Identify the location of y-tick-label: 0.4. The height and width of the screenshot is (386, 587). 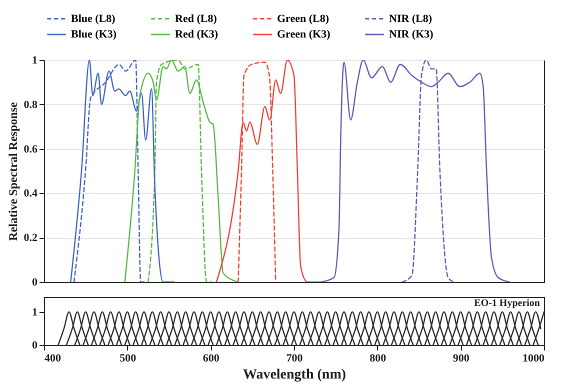
(31, 194).